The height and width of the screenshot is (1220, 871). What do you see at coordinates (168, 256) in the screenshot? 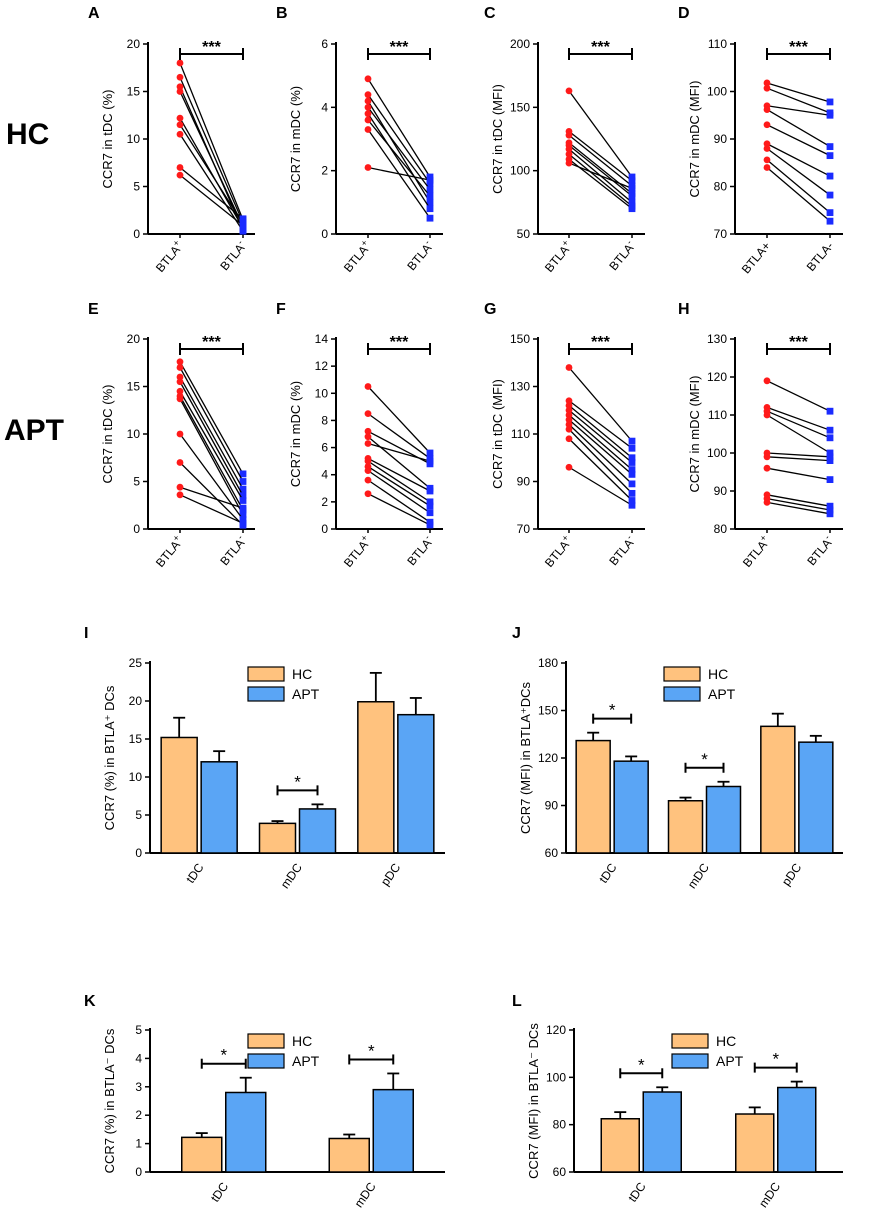
I see `x-tick-label-A: BTLA+` at bounding box center [168, 256].